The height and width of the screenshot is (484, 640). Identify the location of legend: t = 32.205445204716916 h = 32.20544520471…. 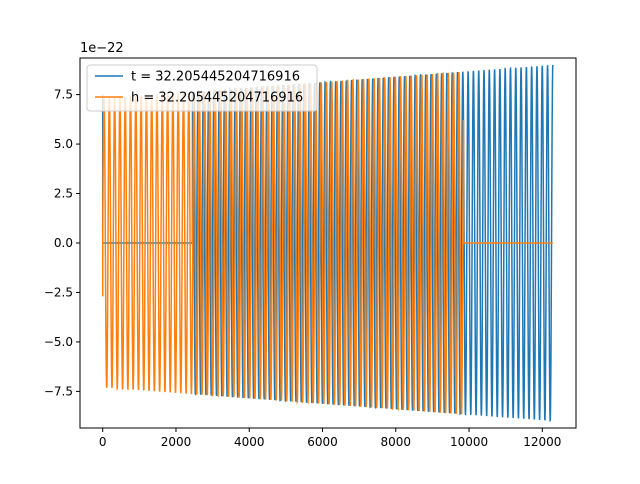
(202, 88).